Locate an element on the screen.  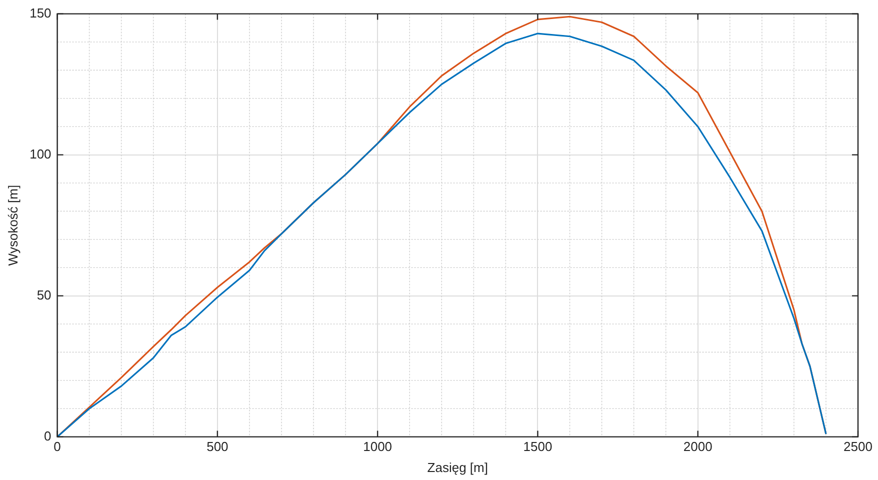
y-tick-label: 50 is located at coordinates (44, 294).